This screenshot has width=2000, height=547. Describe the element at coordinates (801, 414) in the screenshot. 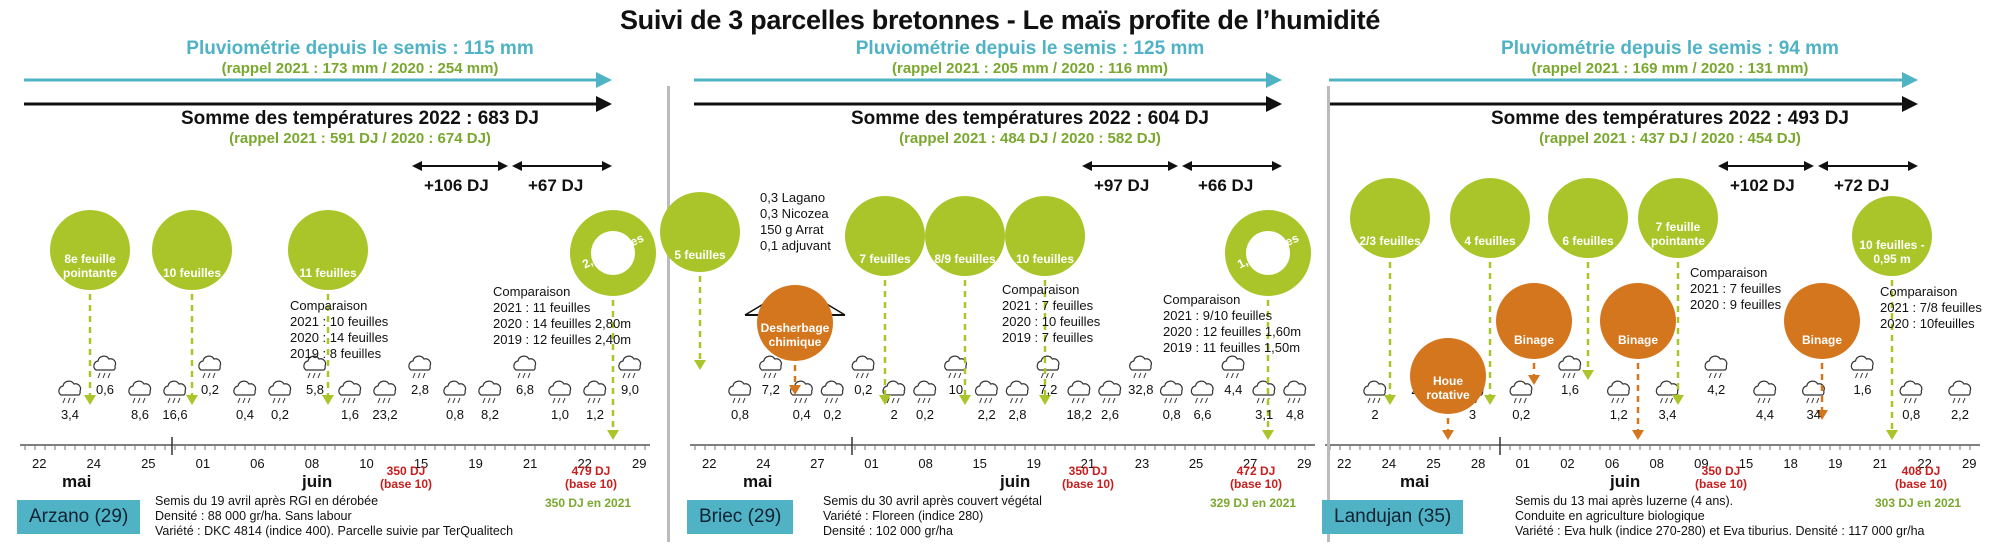

I see `rain-value: 0,4` at that location.